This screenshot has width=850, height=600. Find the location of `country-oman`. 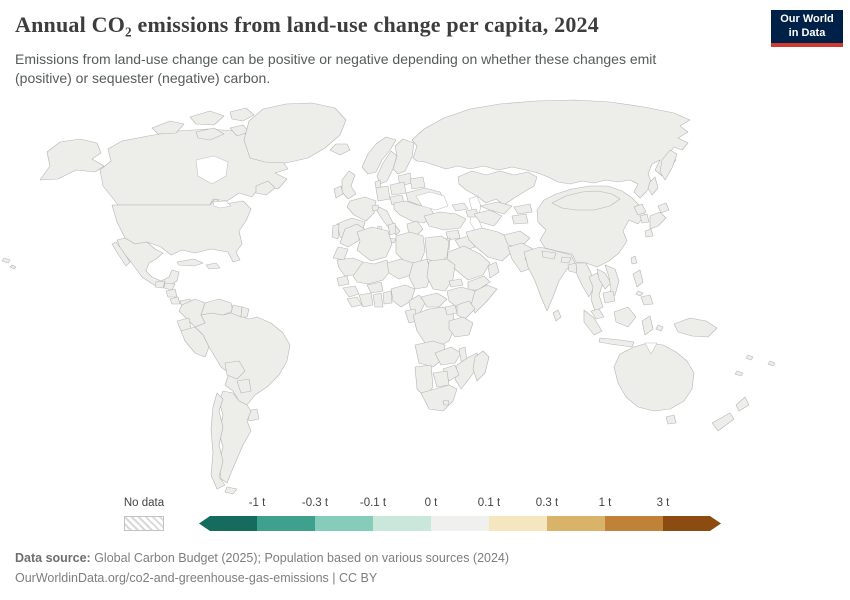

country-oman is located at coordinates (493, 270).